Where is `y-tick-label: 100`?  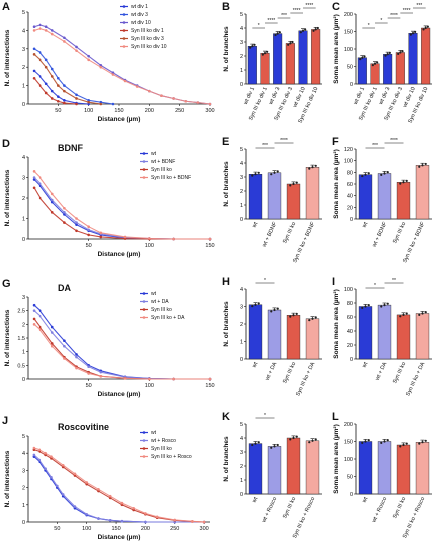 y-tick-label: 100 is located at coordinates (348, 290).